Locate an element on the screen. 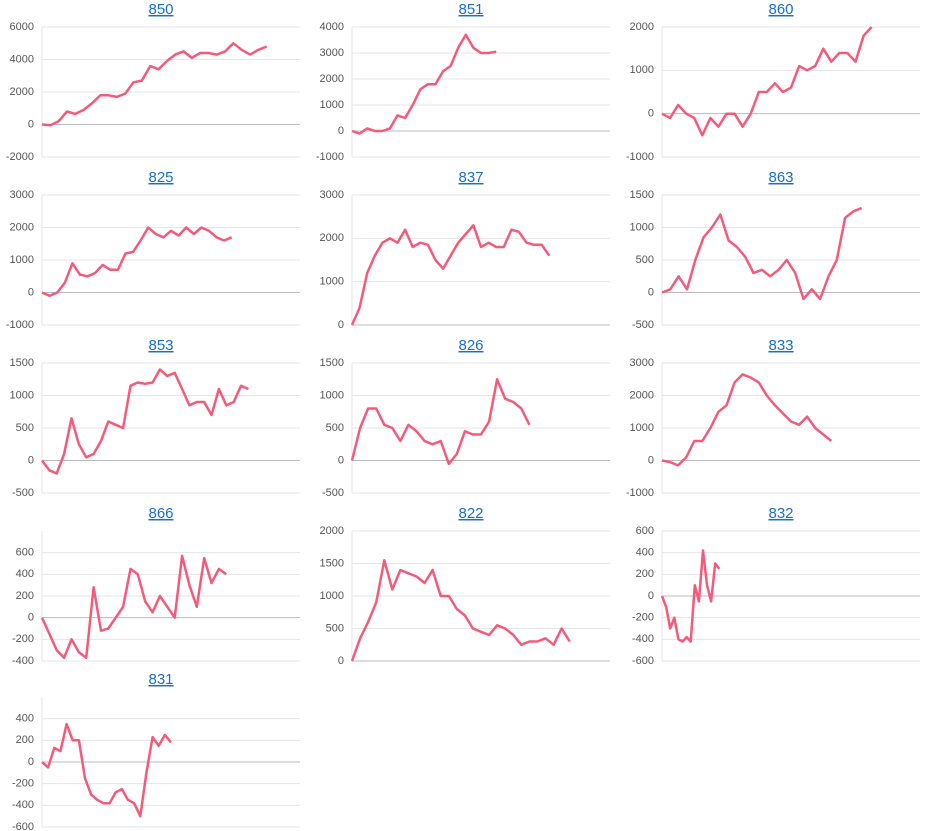 This screenshot has width=939, height=831. chart: 832 -600 -400 -200 0 200 400 600 is located at coordinates (776, 586).